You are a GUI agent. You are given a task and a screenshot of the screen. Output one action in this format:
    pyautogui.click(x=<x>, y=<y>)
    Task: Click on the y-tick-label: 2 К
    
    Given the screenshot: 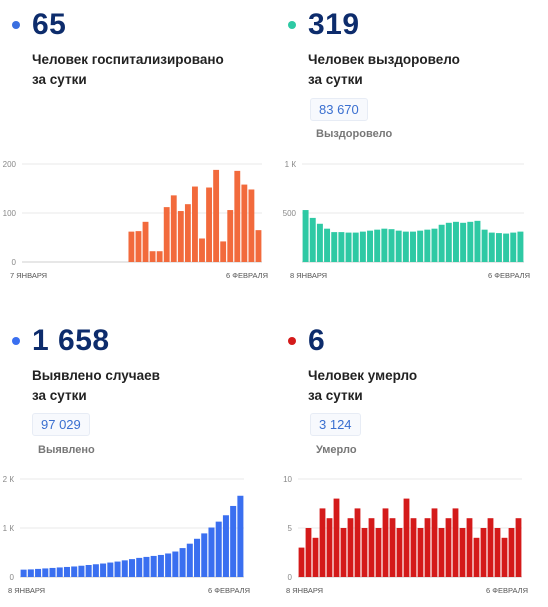 What is the action you would take?
    pyautogui.click(x=9, y=479)
    